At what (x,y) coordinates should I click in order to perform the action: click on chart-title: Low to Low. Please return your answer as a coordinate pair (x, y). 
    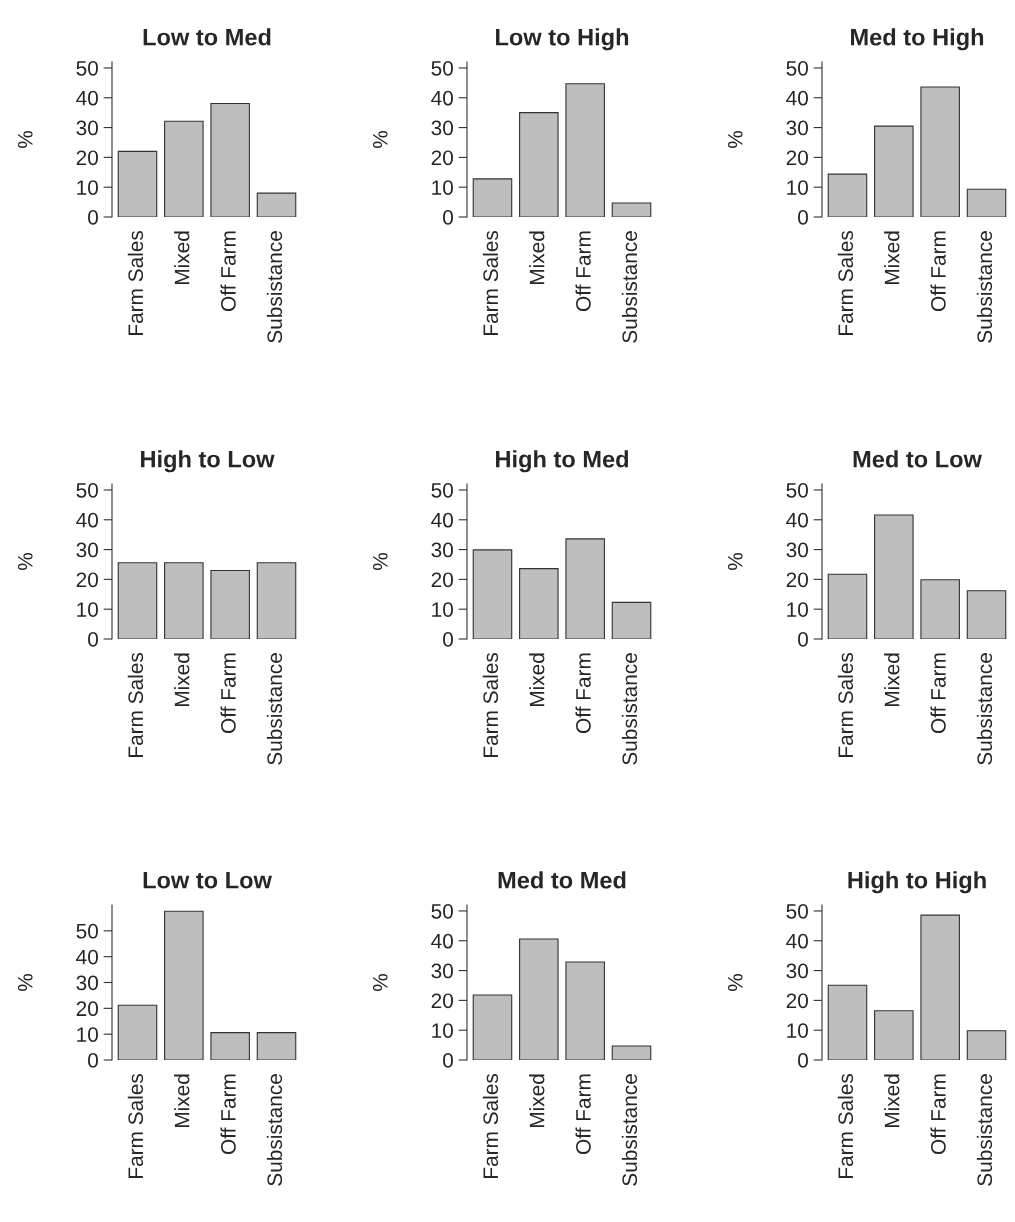
    Looking at the image, I should click on (207, 880).